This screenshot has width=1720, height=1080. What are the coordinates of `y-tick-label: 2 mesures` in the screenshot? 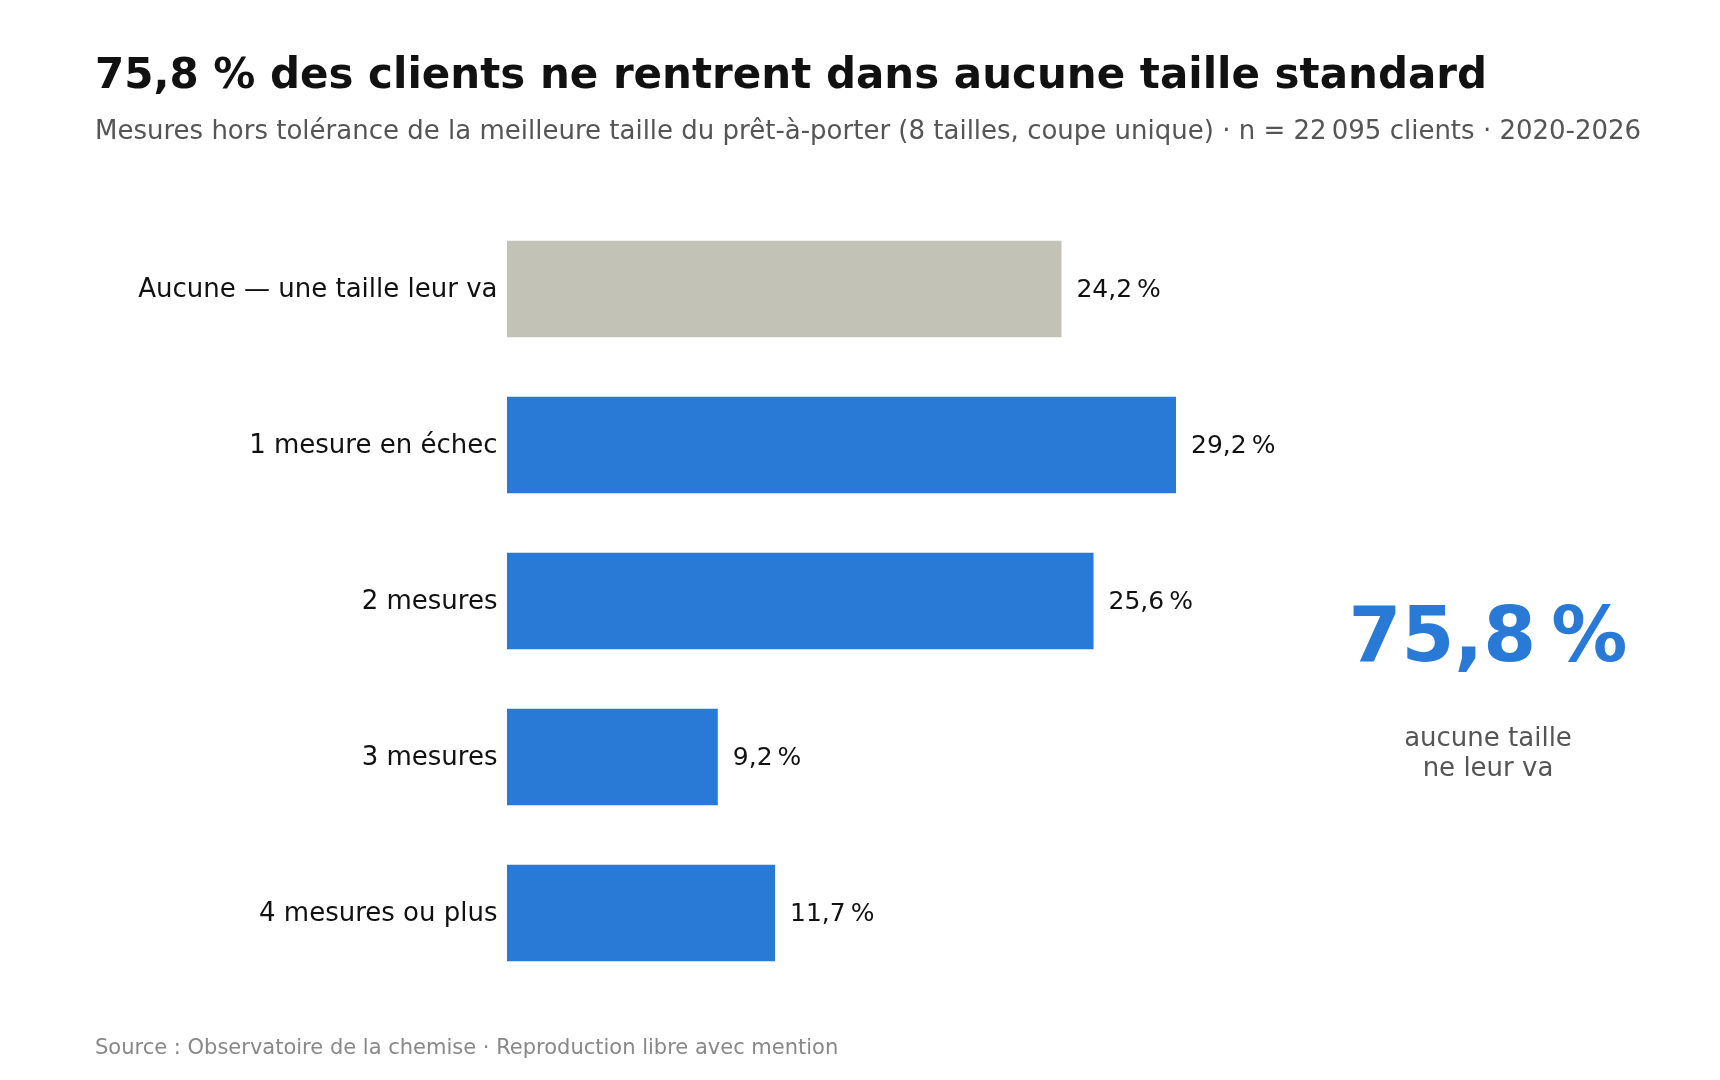 It's located at (429, 600).